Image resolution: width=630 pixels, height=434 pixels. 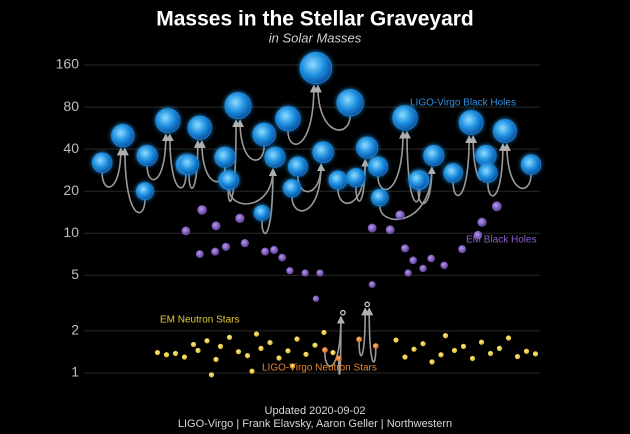 What do you see at coordinates (71, 190) in the screenshot?
I see `y-tick-label: 20` at bounding box center [71, 190].